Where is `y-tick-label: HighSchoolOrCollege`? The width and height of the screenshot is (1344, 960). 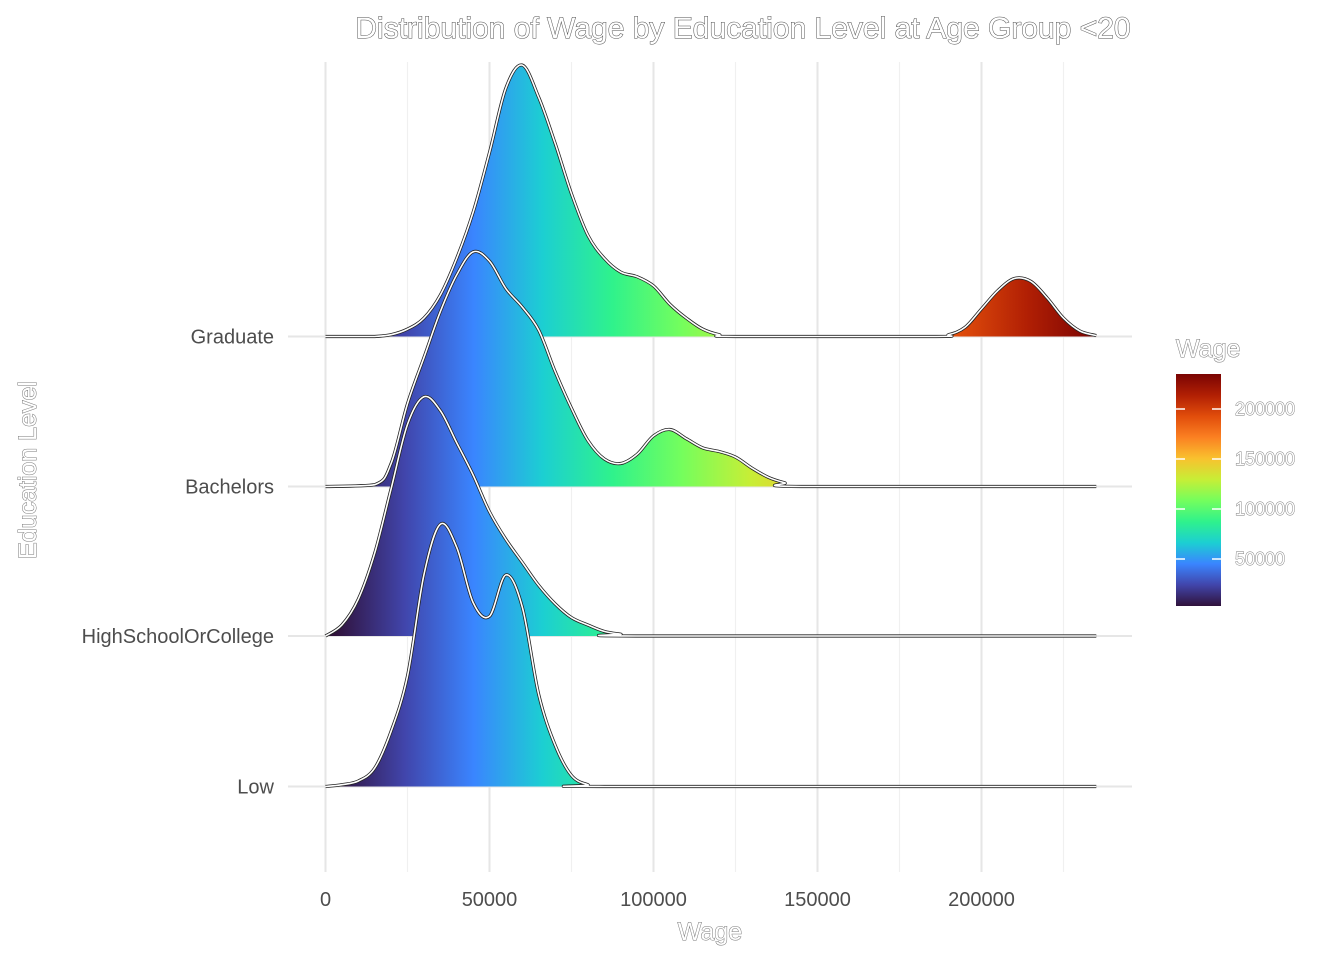 y-tick-label: HighSchoolOrCollege is located at coordinates (178, 637).